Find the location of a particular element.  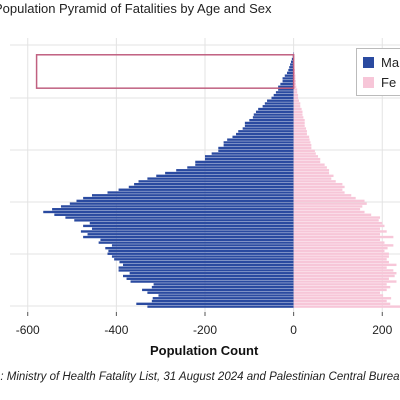

x-tick-label-0: -600 is located at coordinates (28, 330).